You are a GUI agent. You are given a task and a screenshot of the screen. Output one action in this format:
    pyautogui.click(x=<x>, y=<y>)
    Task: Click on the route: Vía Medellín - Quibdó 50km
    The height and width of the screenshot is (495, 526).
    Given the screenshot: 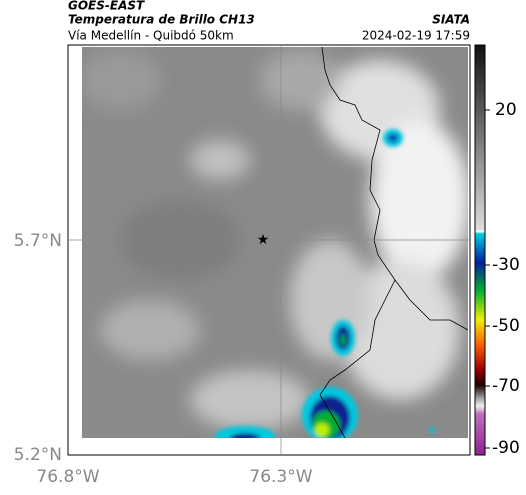 What is the action you would take?
    pyautogui.click(x=151, y=36)
    